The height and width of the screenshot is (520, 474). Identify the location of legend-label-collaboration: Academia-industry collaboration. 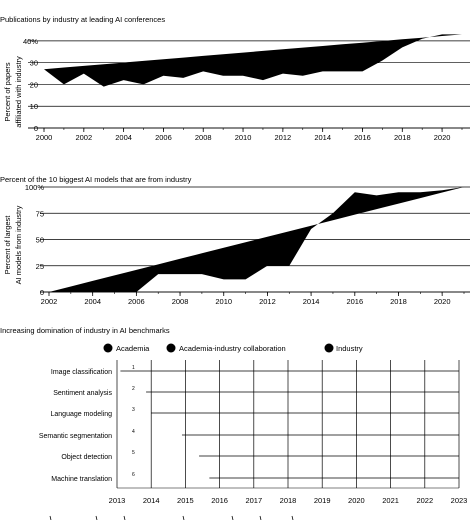
(232, 348).